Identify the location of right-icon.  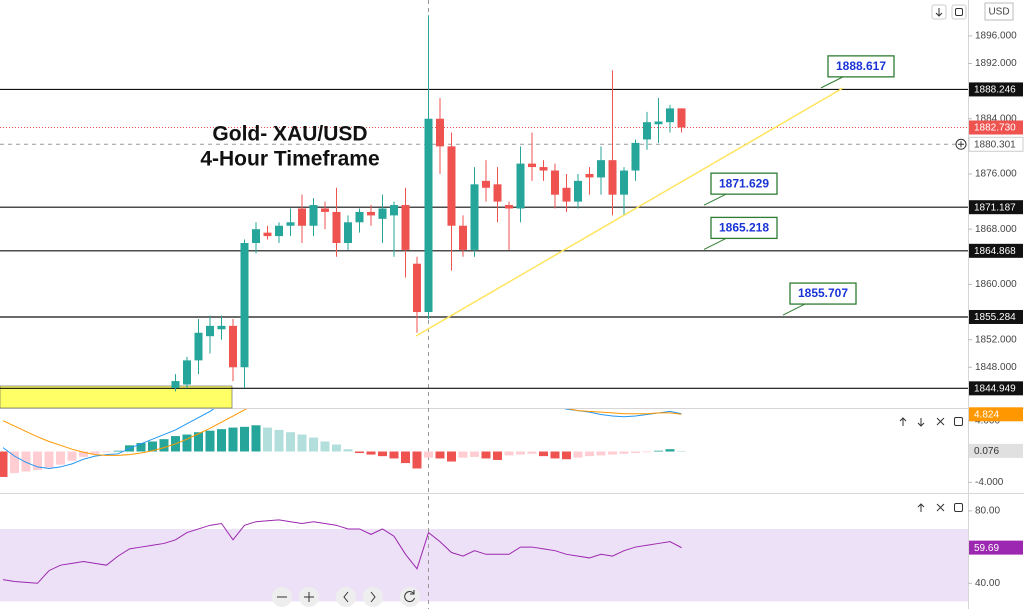
(373, 597).